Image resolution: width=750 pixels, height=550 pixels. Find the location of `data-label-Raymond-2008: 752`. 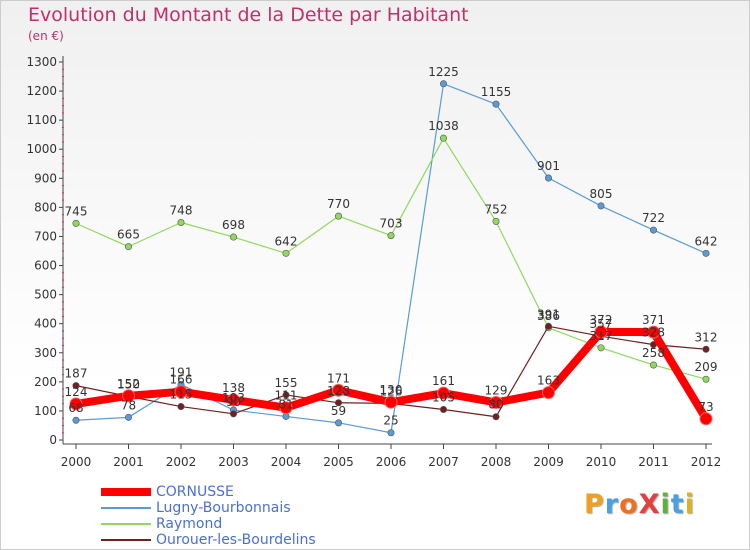

data-label-Raymond-2008: 752 is located at coordinates (496, 209).